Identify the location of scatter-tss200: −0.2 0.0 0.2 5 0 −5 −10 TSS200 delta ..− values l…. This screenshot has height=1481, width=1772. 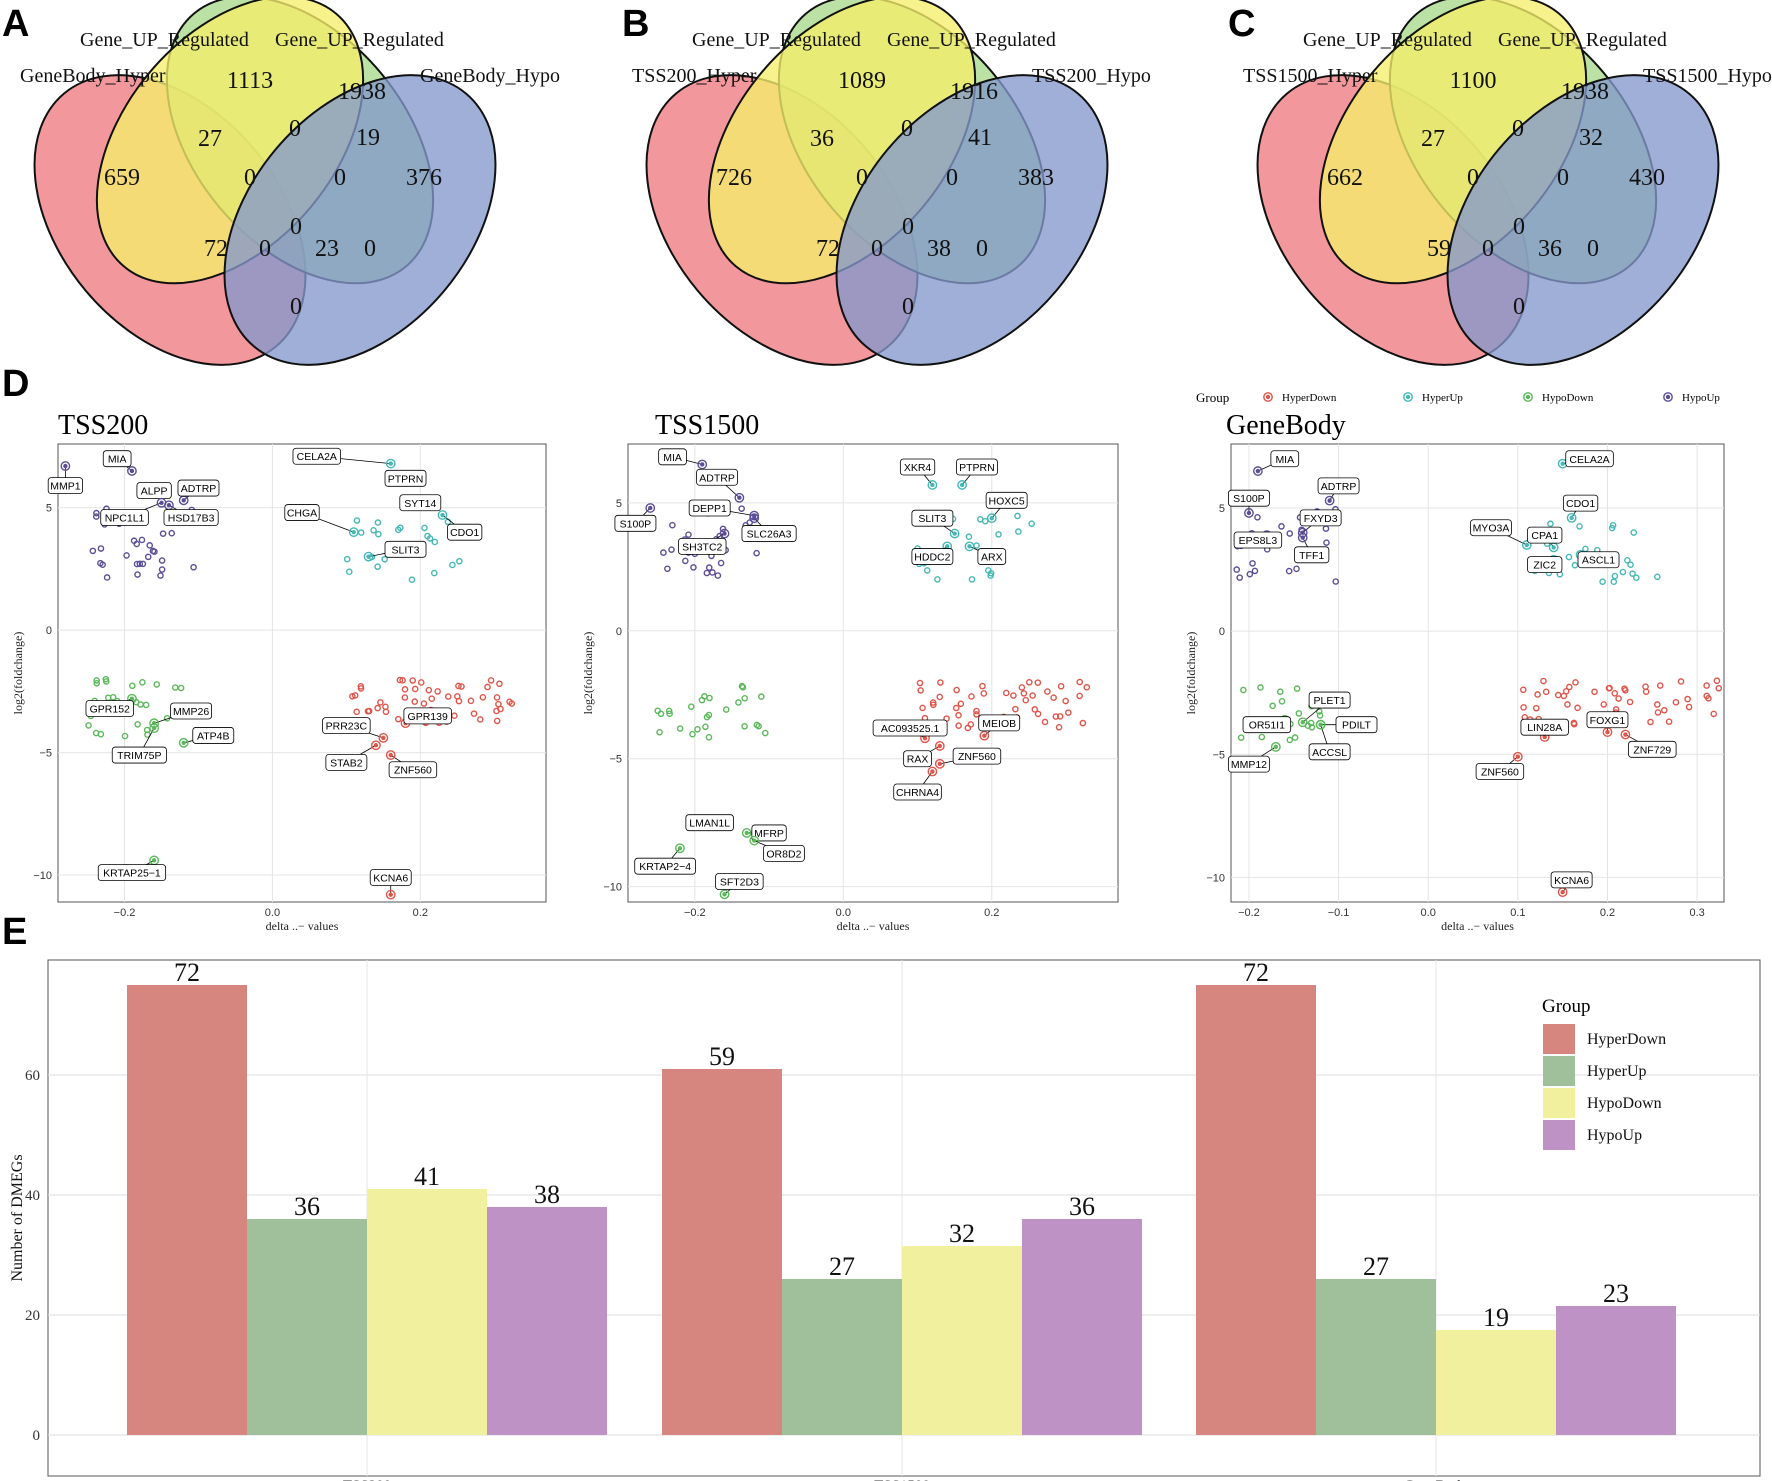
(279, 671).